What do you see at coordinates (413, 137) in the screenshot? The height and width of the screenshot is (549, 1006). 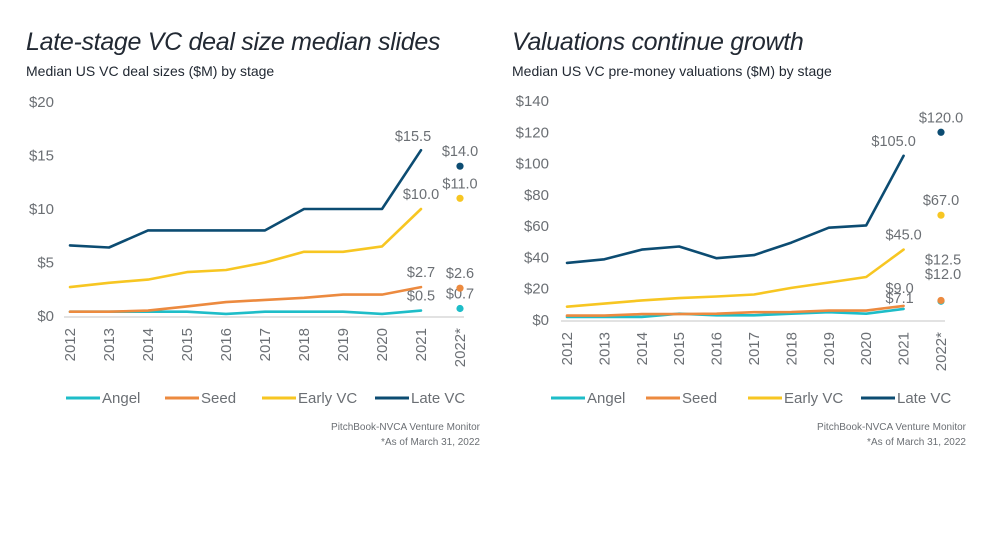 I see `data-label-2021: $15.5` at bounding box center [413, 137].